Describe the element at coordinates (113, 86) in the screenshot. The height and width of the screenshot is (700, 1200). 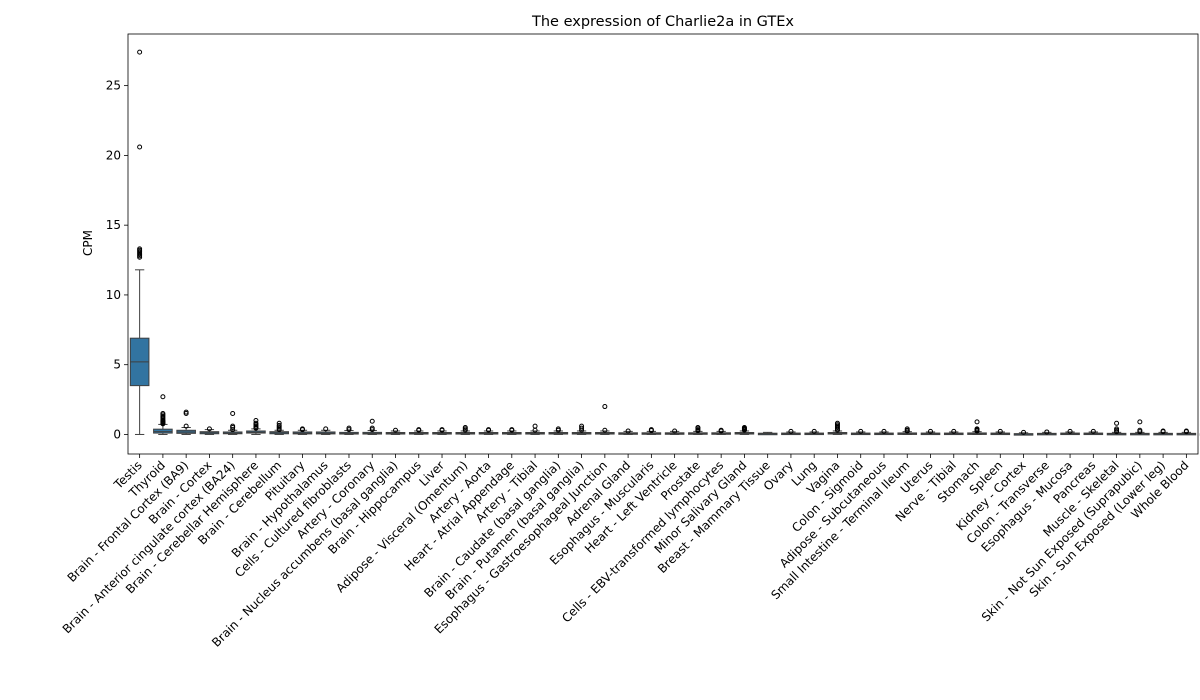
I see `y-tick-label: 25` at that location.